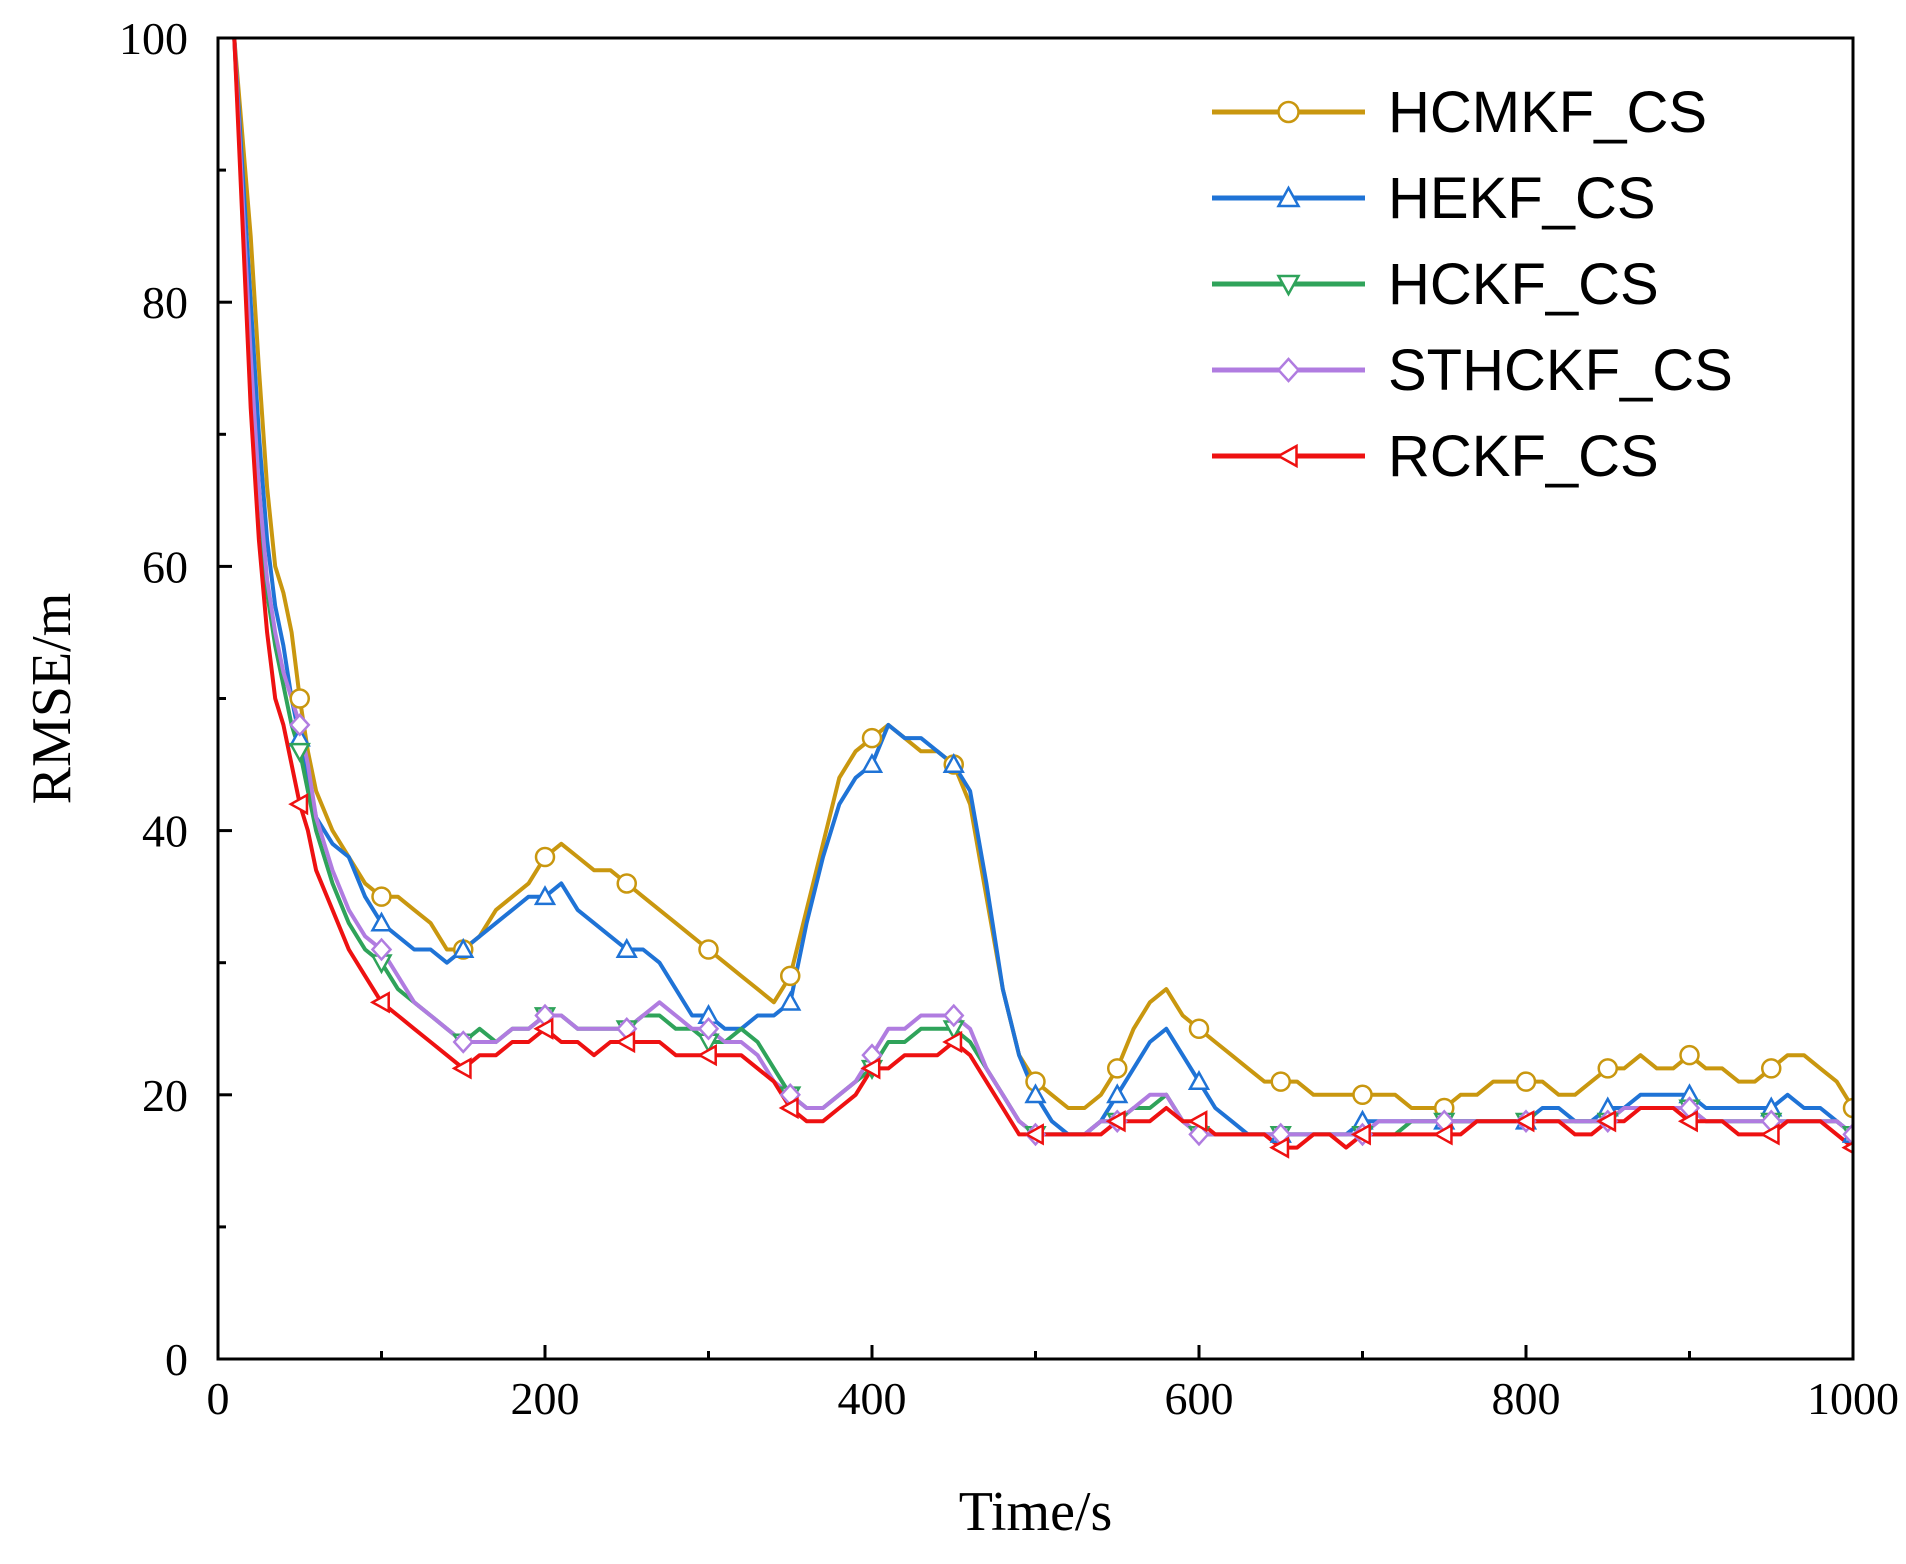 The width and height of the screenshot is (1906, 1564). What do you see at coordinates (165, 566) in the screenshot?
I see `y-tick-label: 60` at bounding box center [165, 566].